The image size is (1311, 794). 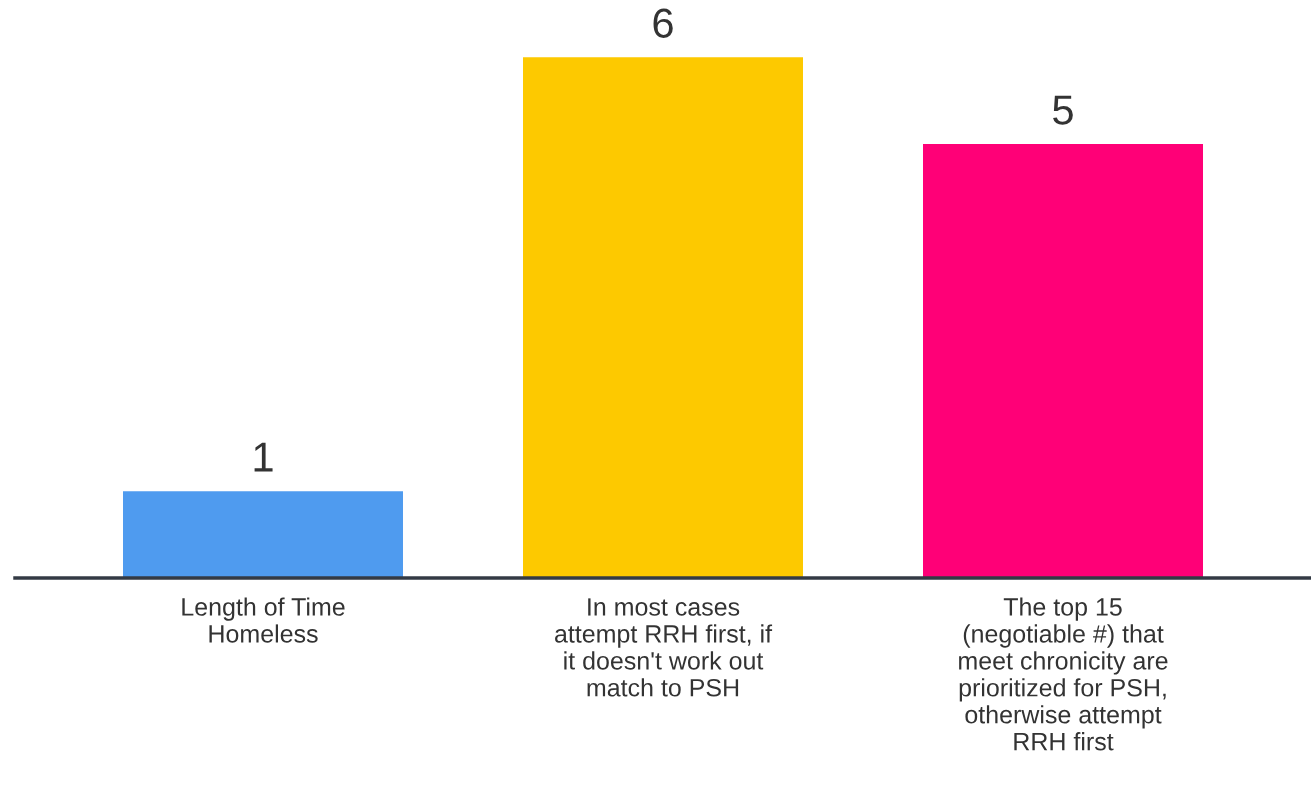 I want to click on x-tick-label: In most cases attempt RRH first, if it doesn't work out match to PSH, so click(x=664, y=647).